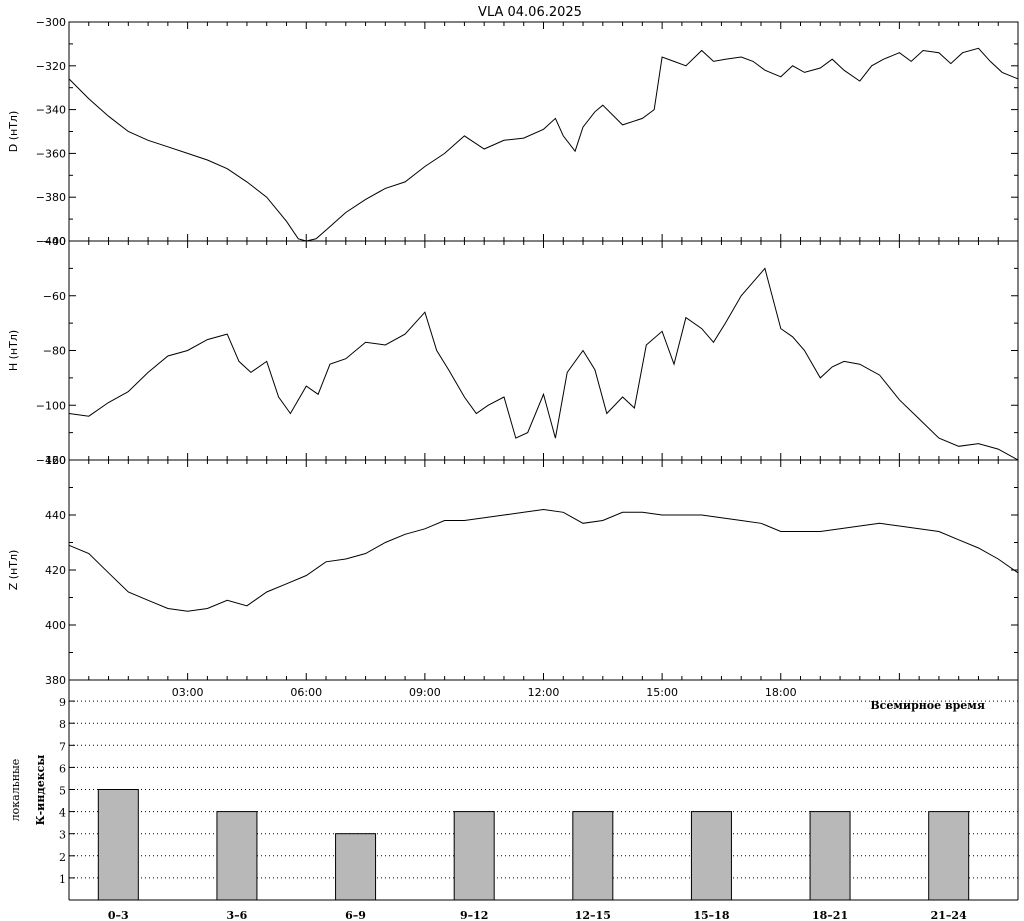  What do you see at coordinates (544, 692) in the screenshot?
I see `x-tick-label: 12:00` at bounding box center [544, 692].